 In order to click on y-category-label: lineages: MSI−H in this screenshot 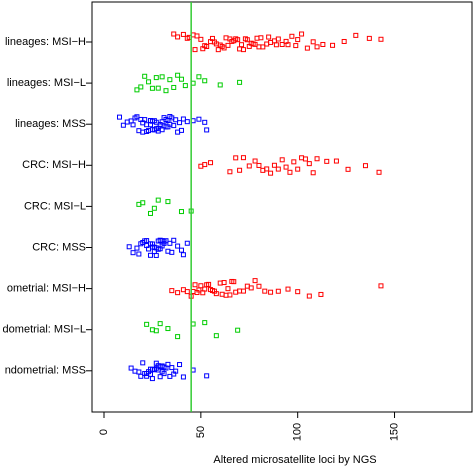, I will do `click(45, 42)`.